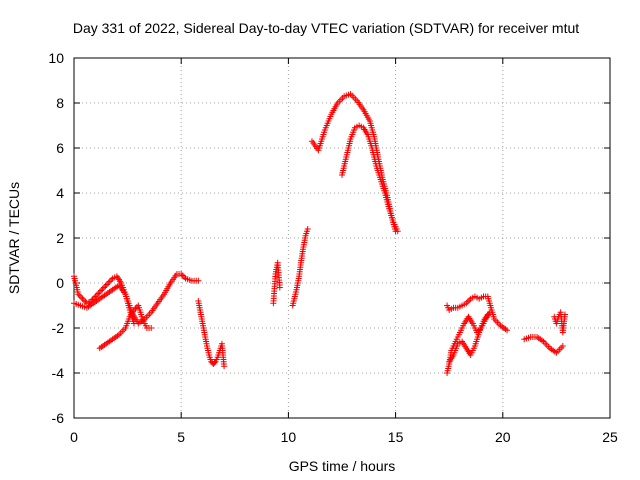 Image resolution: width=640 pixels, height=480 pixels. What do you see at coordinates (610, 437) in the screenshot?
I see `x-tick-label: 25` at bounding box center [610, 437].